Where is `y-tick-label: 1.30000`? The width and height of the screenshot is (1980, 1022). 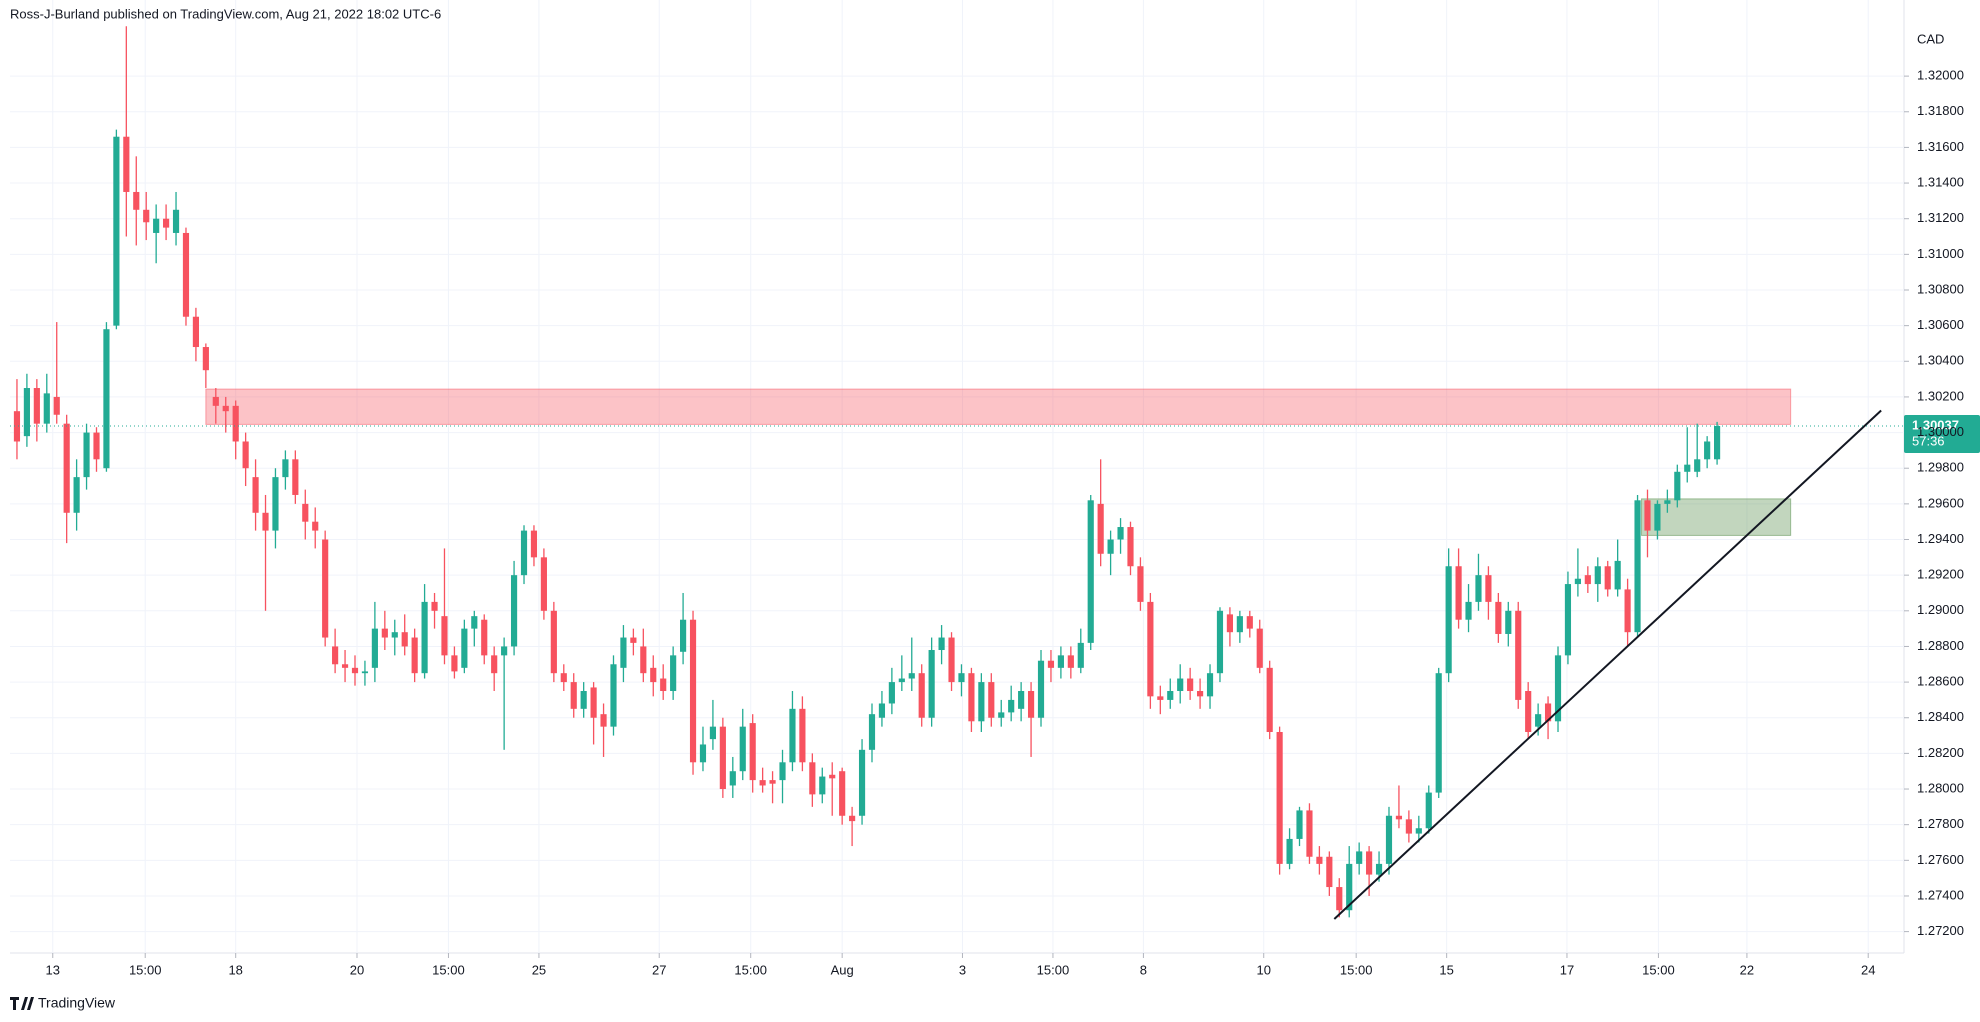 y-tick-label: 1.30000 is located at coordinates (1940, 431).